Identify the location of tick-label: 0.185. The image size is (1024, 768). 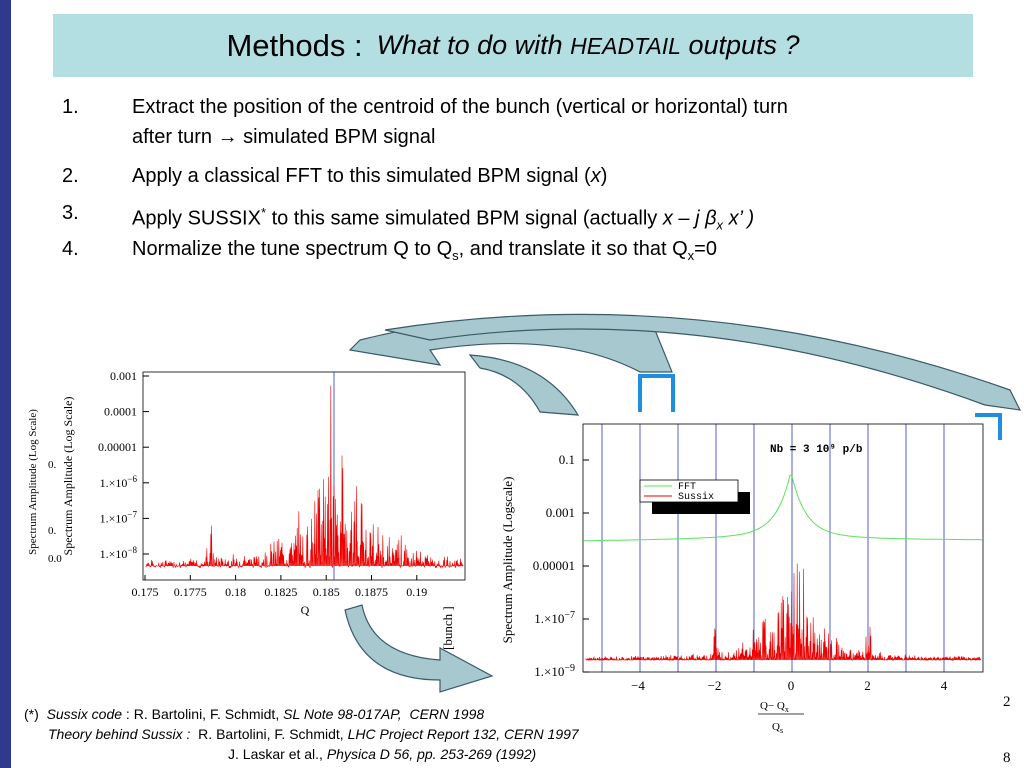
(326, 592).